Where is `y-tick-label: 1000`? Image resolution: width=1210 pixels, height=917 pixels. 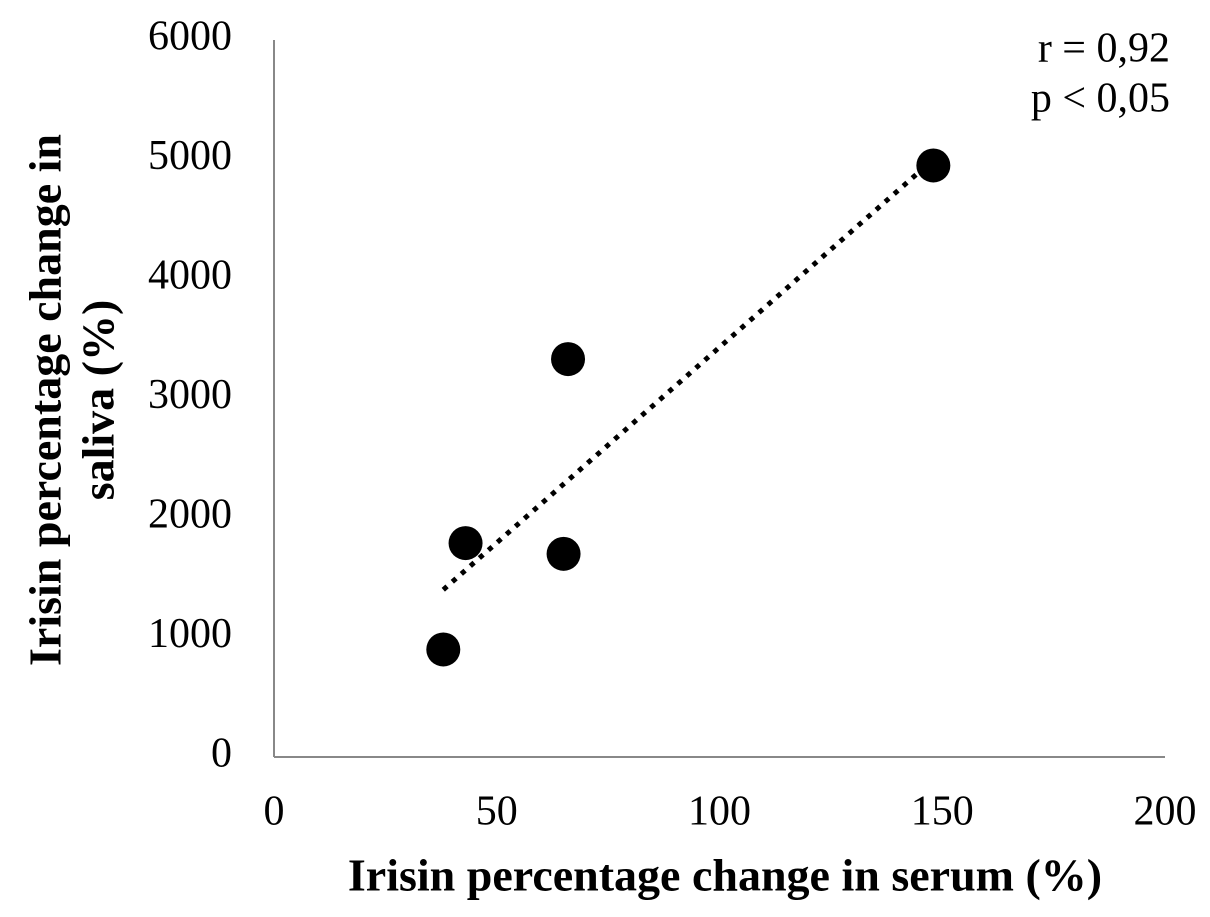
y-tick-label: 1000 is located at coordinates (190, 634).